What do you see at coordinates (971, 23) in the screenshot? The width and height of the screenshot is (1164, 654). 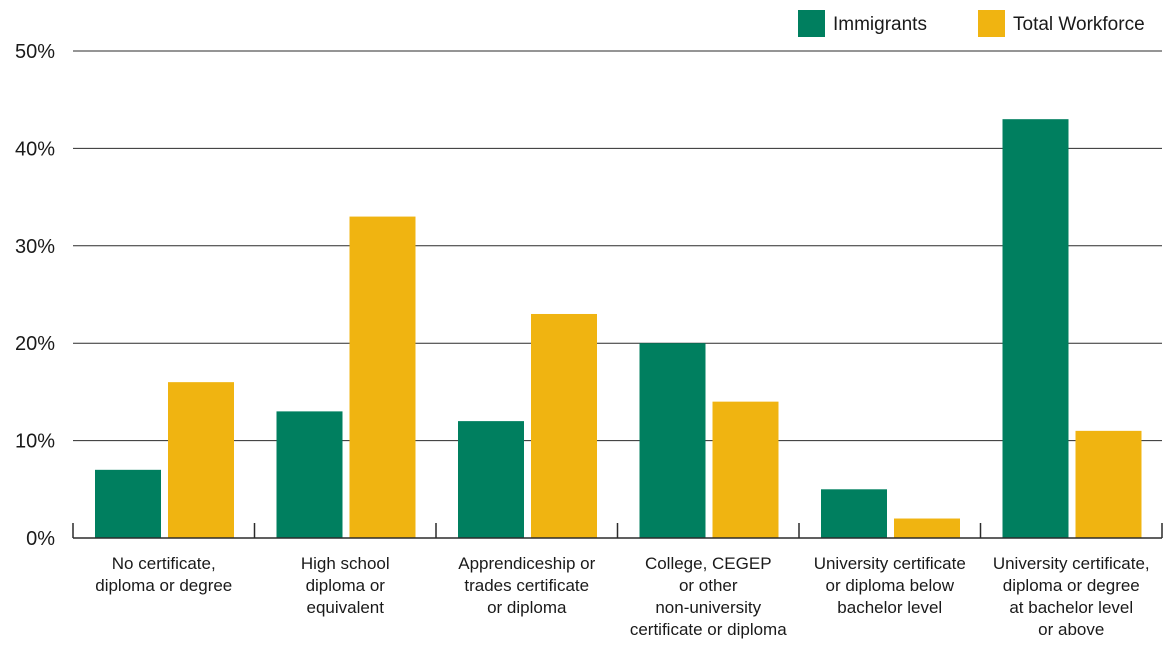 I see `legend: Immigrants Total Workforce` at bounding box center [971, 23].